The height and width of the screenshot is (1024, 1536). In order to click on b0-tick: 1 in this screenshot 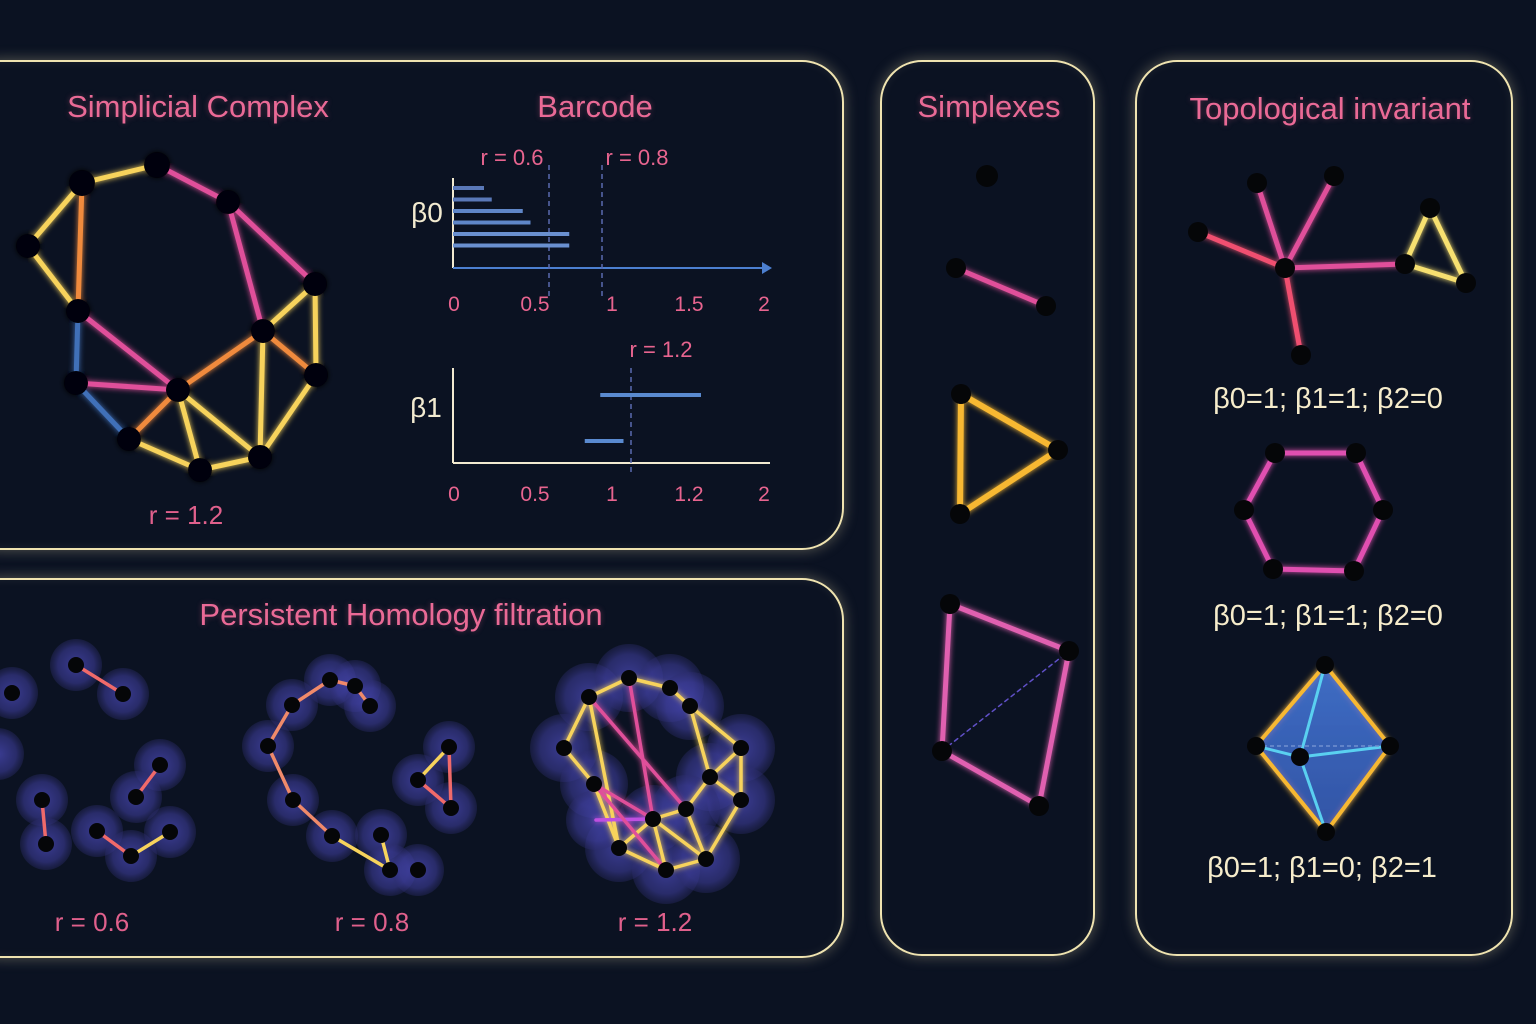, I will do `click(612, 304)`.